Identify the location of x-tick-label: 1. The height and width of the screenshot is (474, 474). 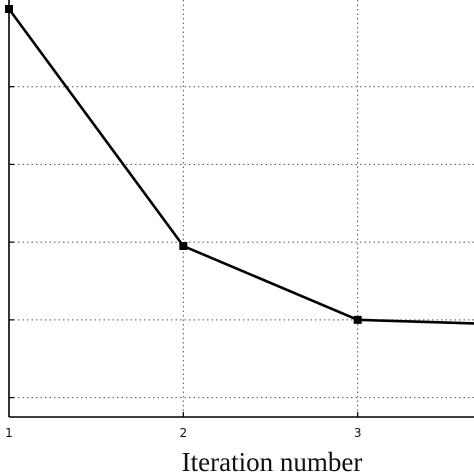
(9, 433).